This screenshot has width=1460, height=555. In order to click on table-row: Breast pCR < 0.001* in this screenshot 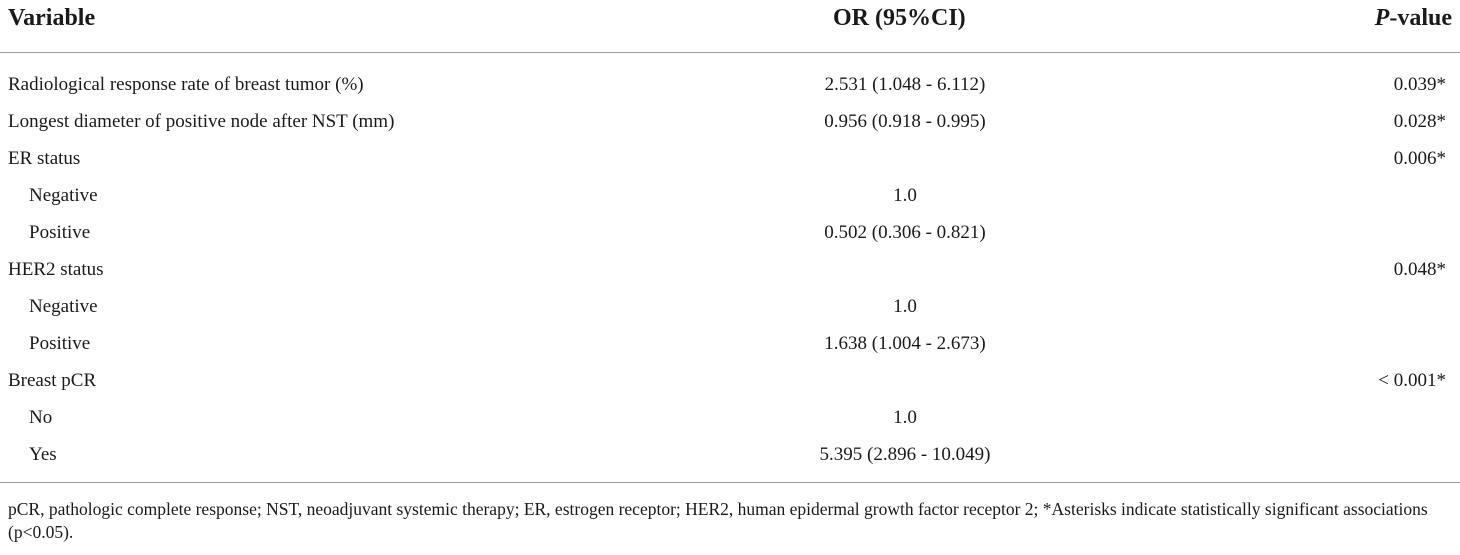, I will do `click(730, 387)`.